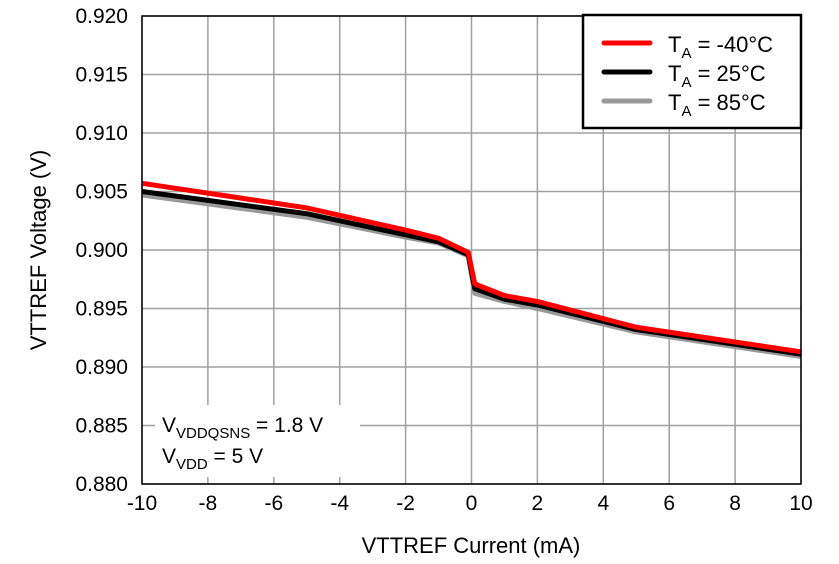  What do you see at coordinates (101, 426) in the screenshot?
I see `y-tick-label: 0.885` at bounding box center [101, 426].